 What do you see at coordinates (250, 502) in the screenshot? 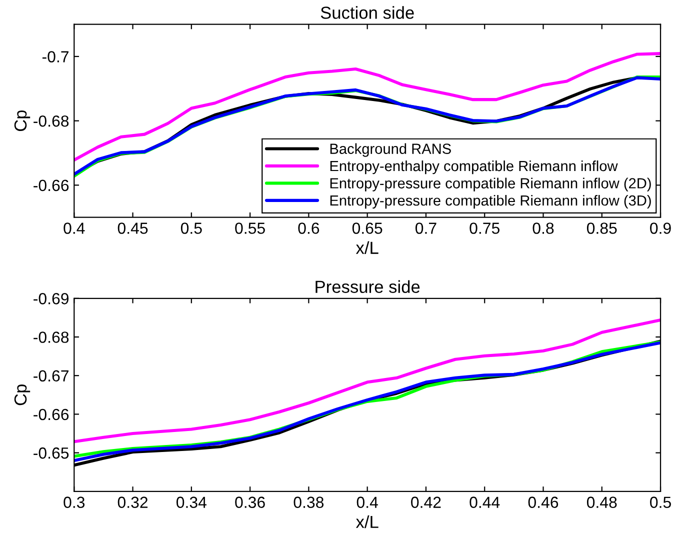
I see `x-tick-label: 0.36` at bounding box center [250, 502].